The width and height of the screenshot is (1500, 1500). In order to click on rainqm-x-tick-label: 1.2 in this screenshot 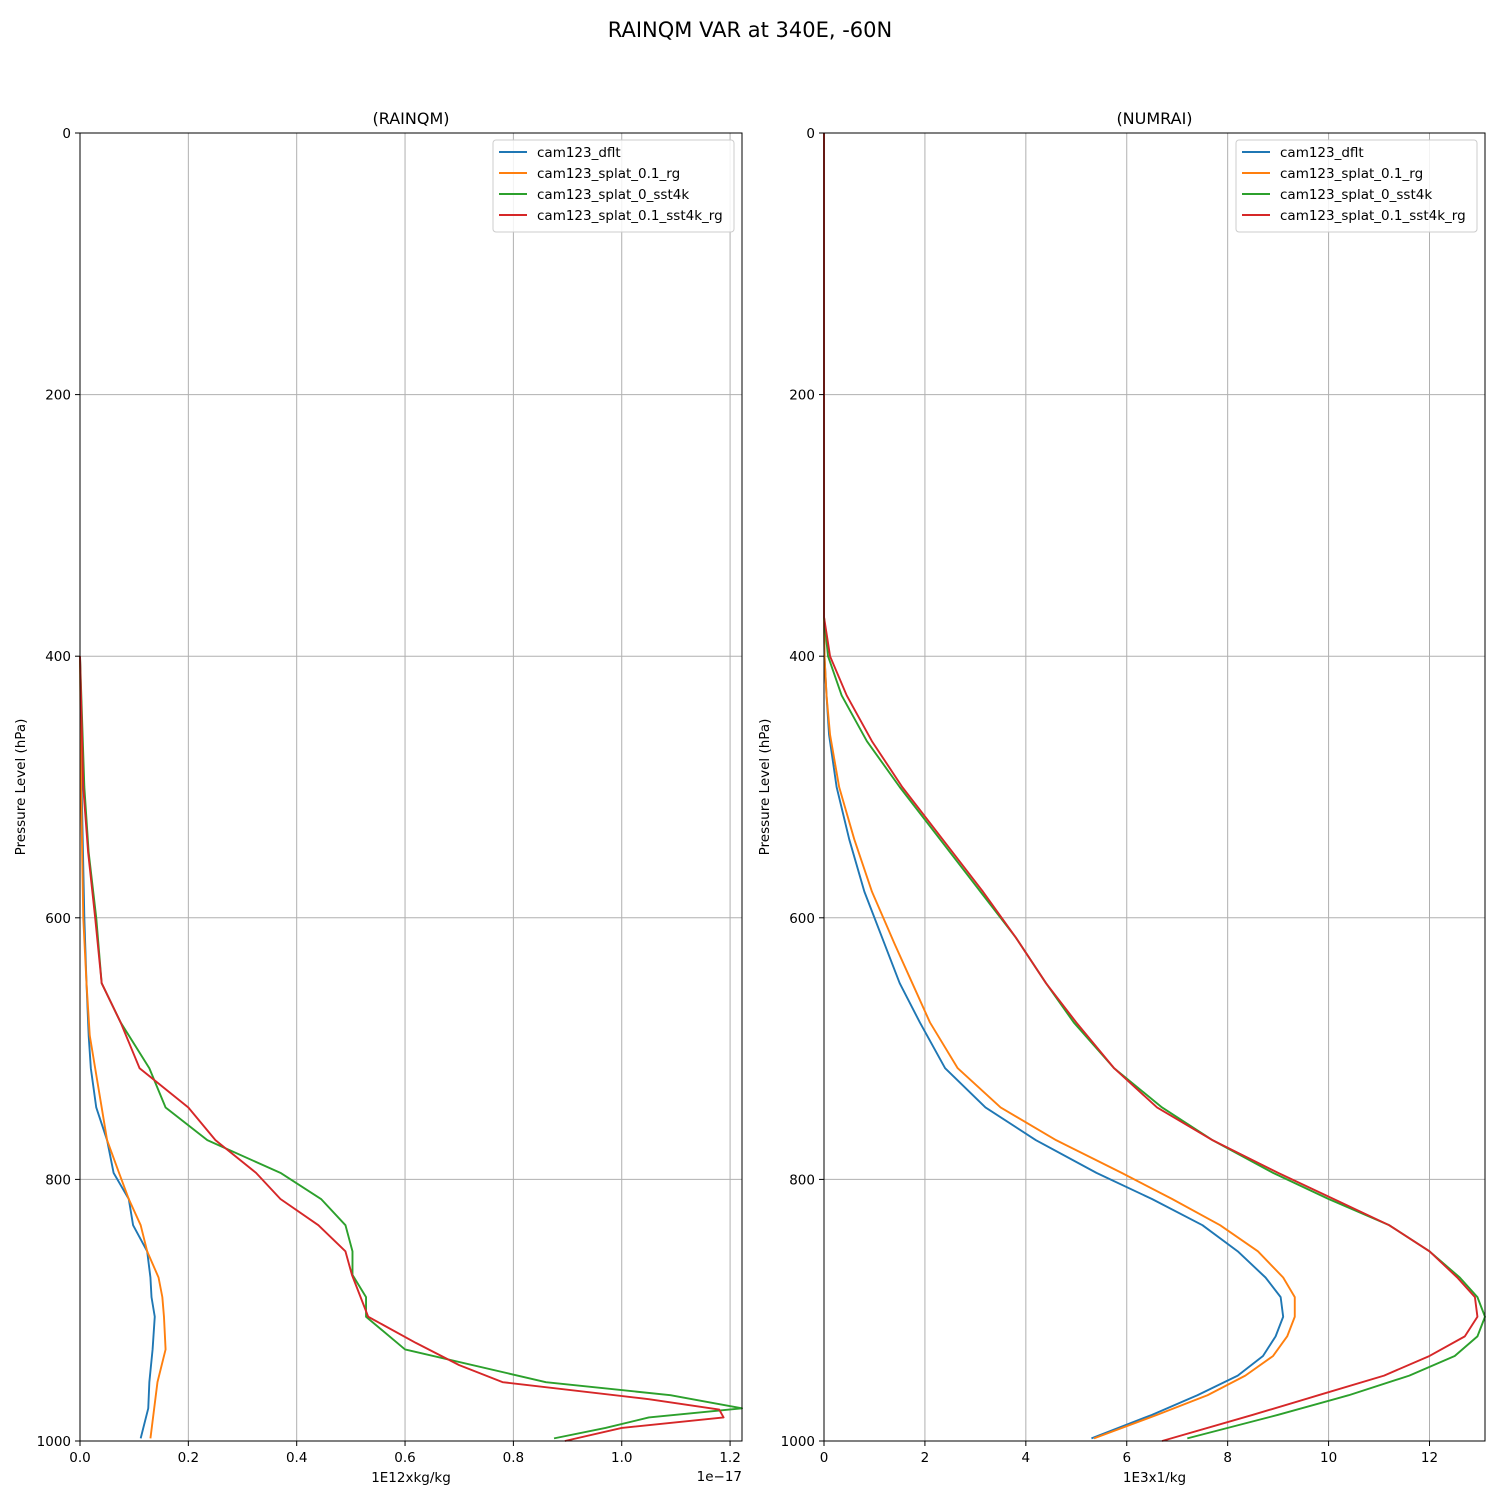, I will do `click(729, 1458)`.